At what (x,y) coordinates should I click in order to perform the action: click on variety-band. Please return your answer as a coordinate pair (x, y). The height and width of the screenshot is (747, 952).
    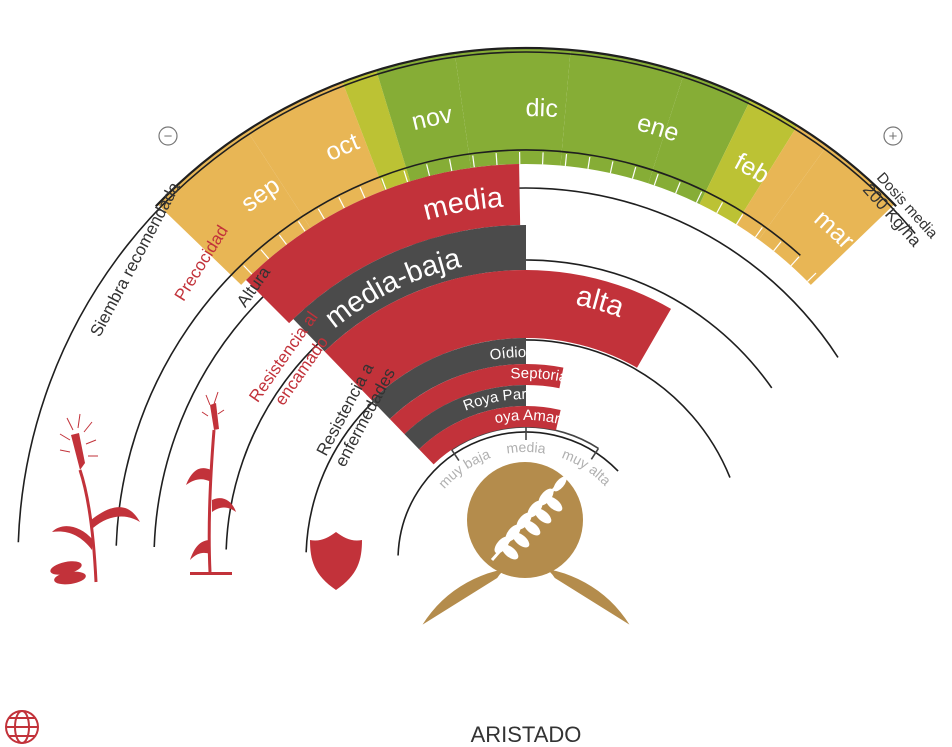
    Looking at the image, I should click on (526, 593).